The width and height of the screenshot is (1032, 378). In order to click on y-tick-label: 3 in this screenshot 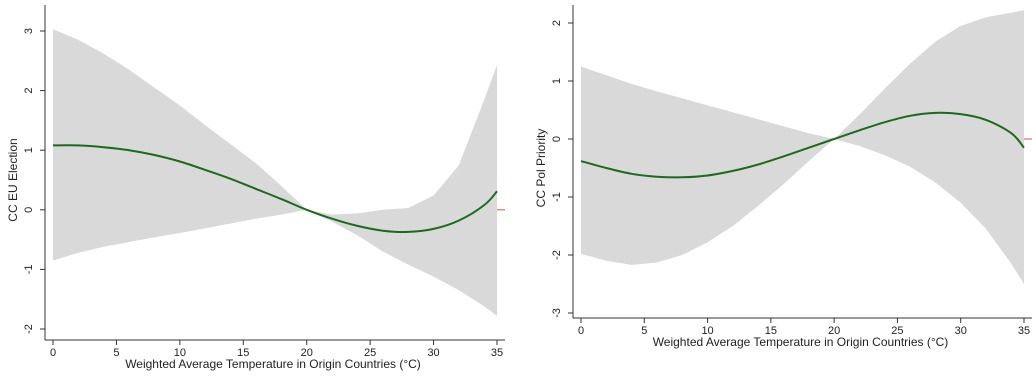, I will do `click(29, 31)`.